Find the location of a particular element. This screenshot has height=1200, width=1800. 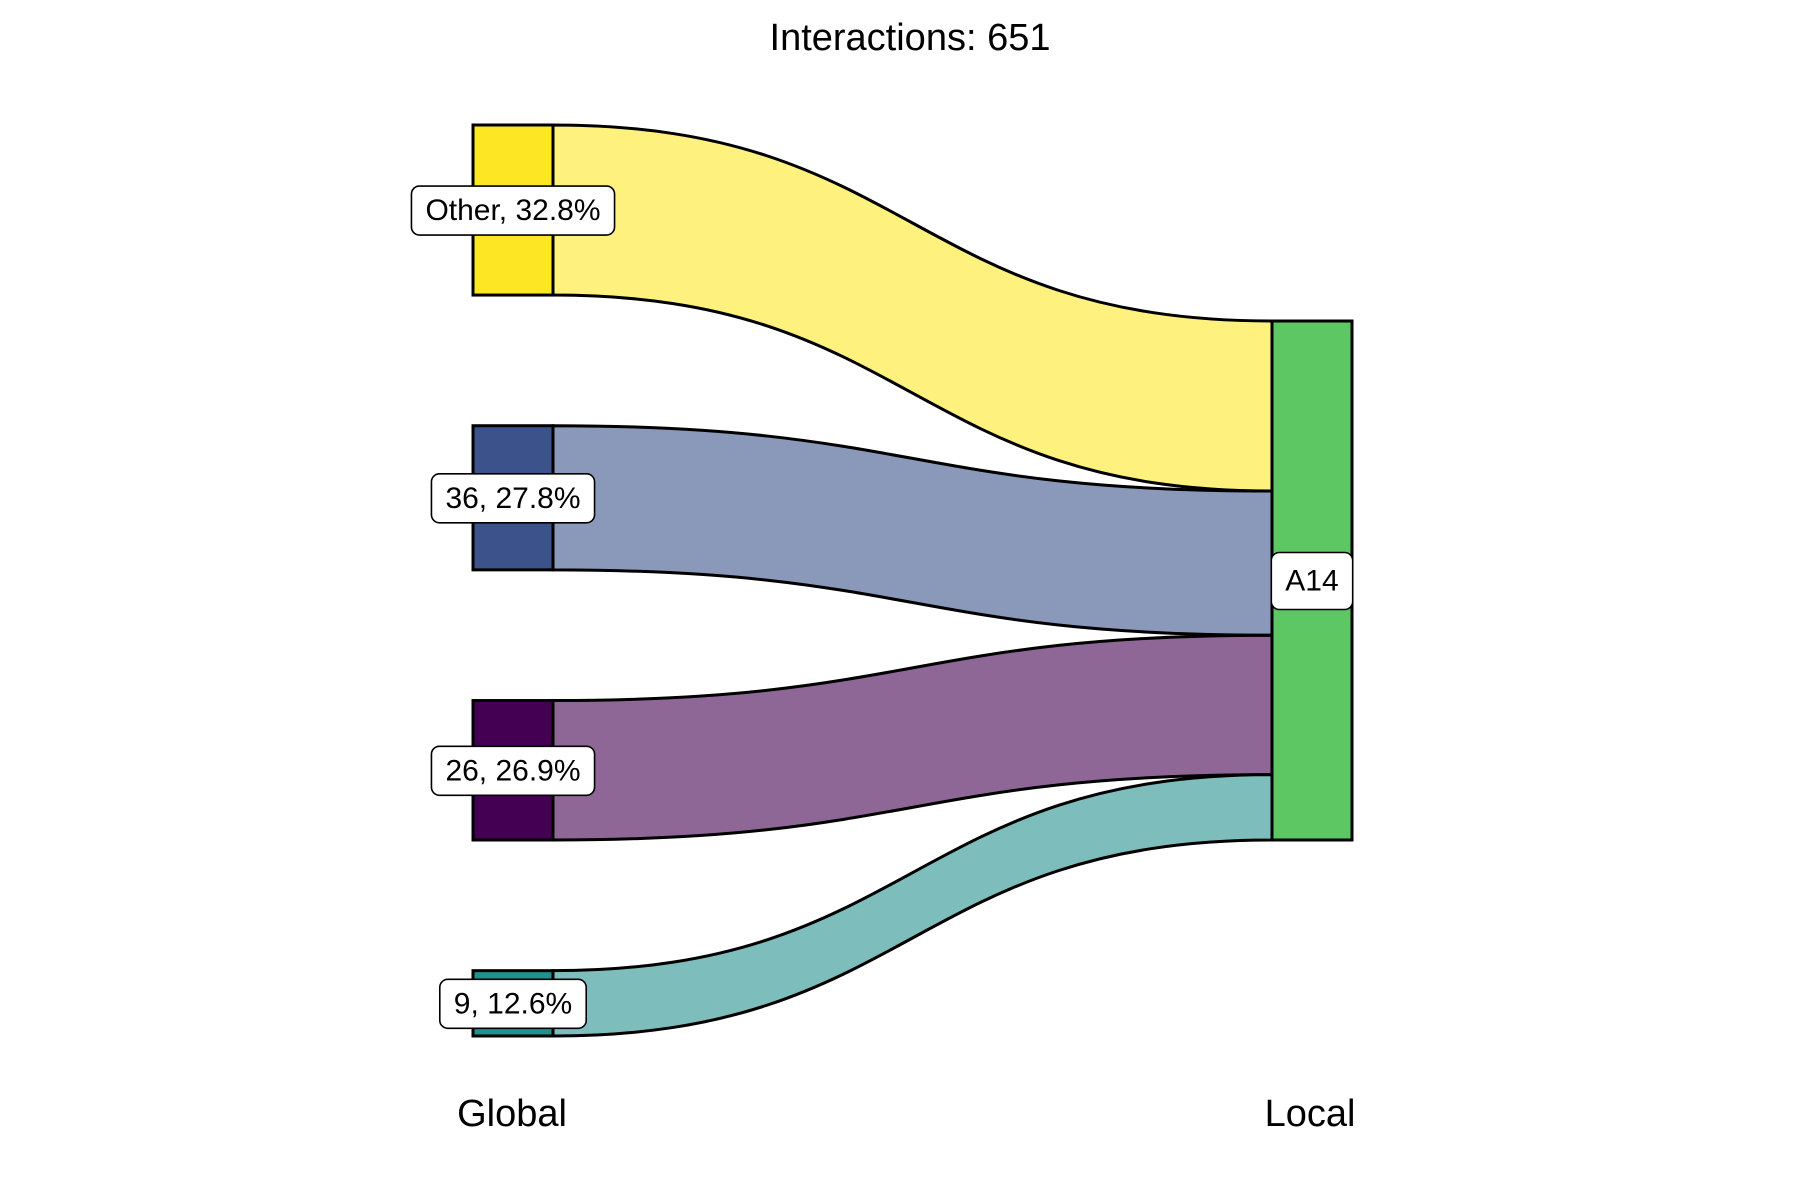

svg-text: 36, 27.8% is located at coordinates (512, 498).